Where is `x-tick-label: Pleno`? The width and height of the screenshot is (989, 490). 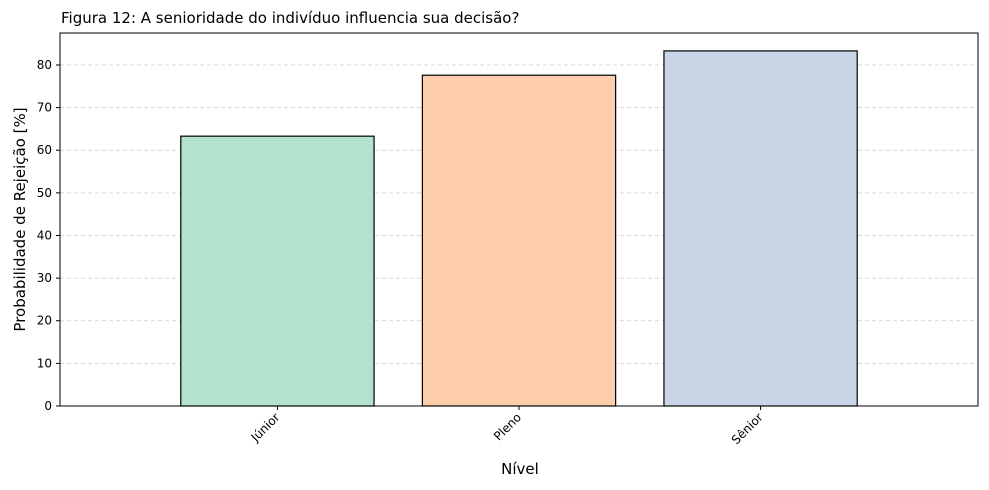 x-tick-label: Pleno is located at coordinates (507, 426).